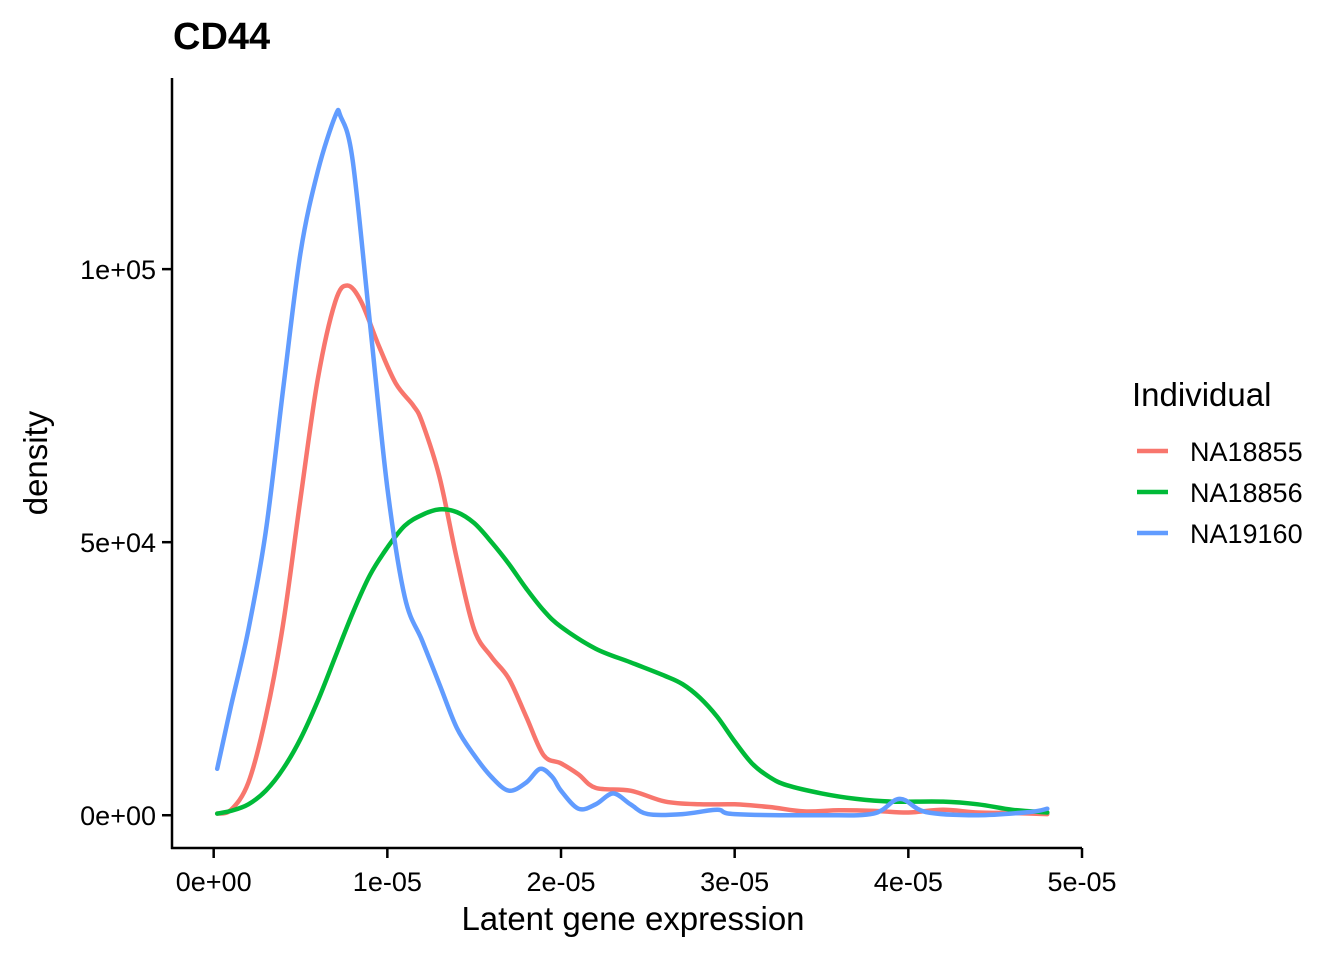 The width and height of the screenshot is (1344, 960). Describe the element at coordinates (118, 270) in the screenshot. I see `y-tick-label: 1e+05` at that location.